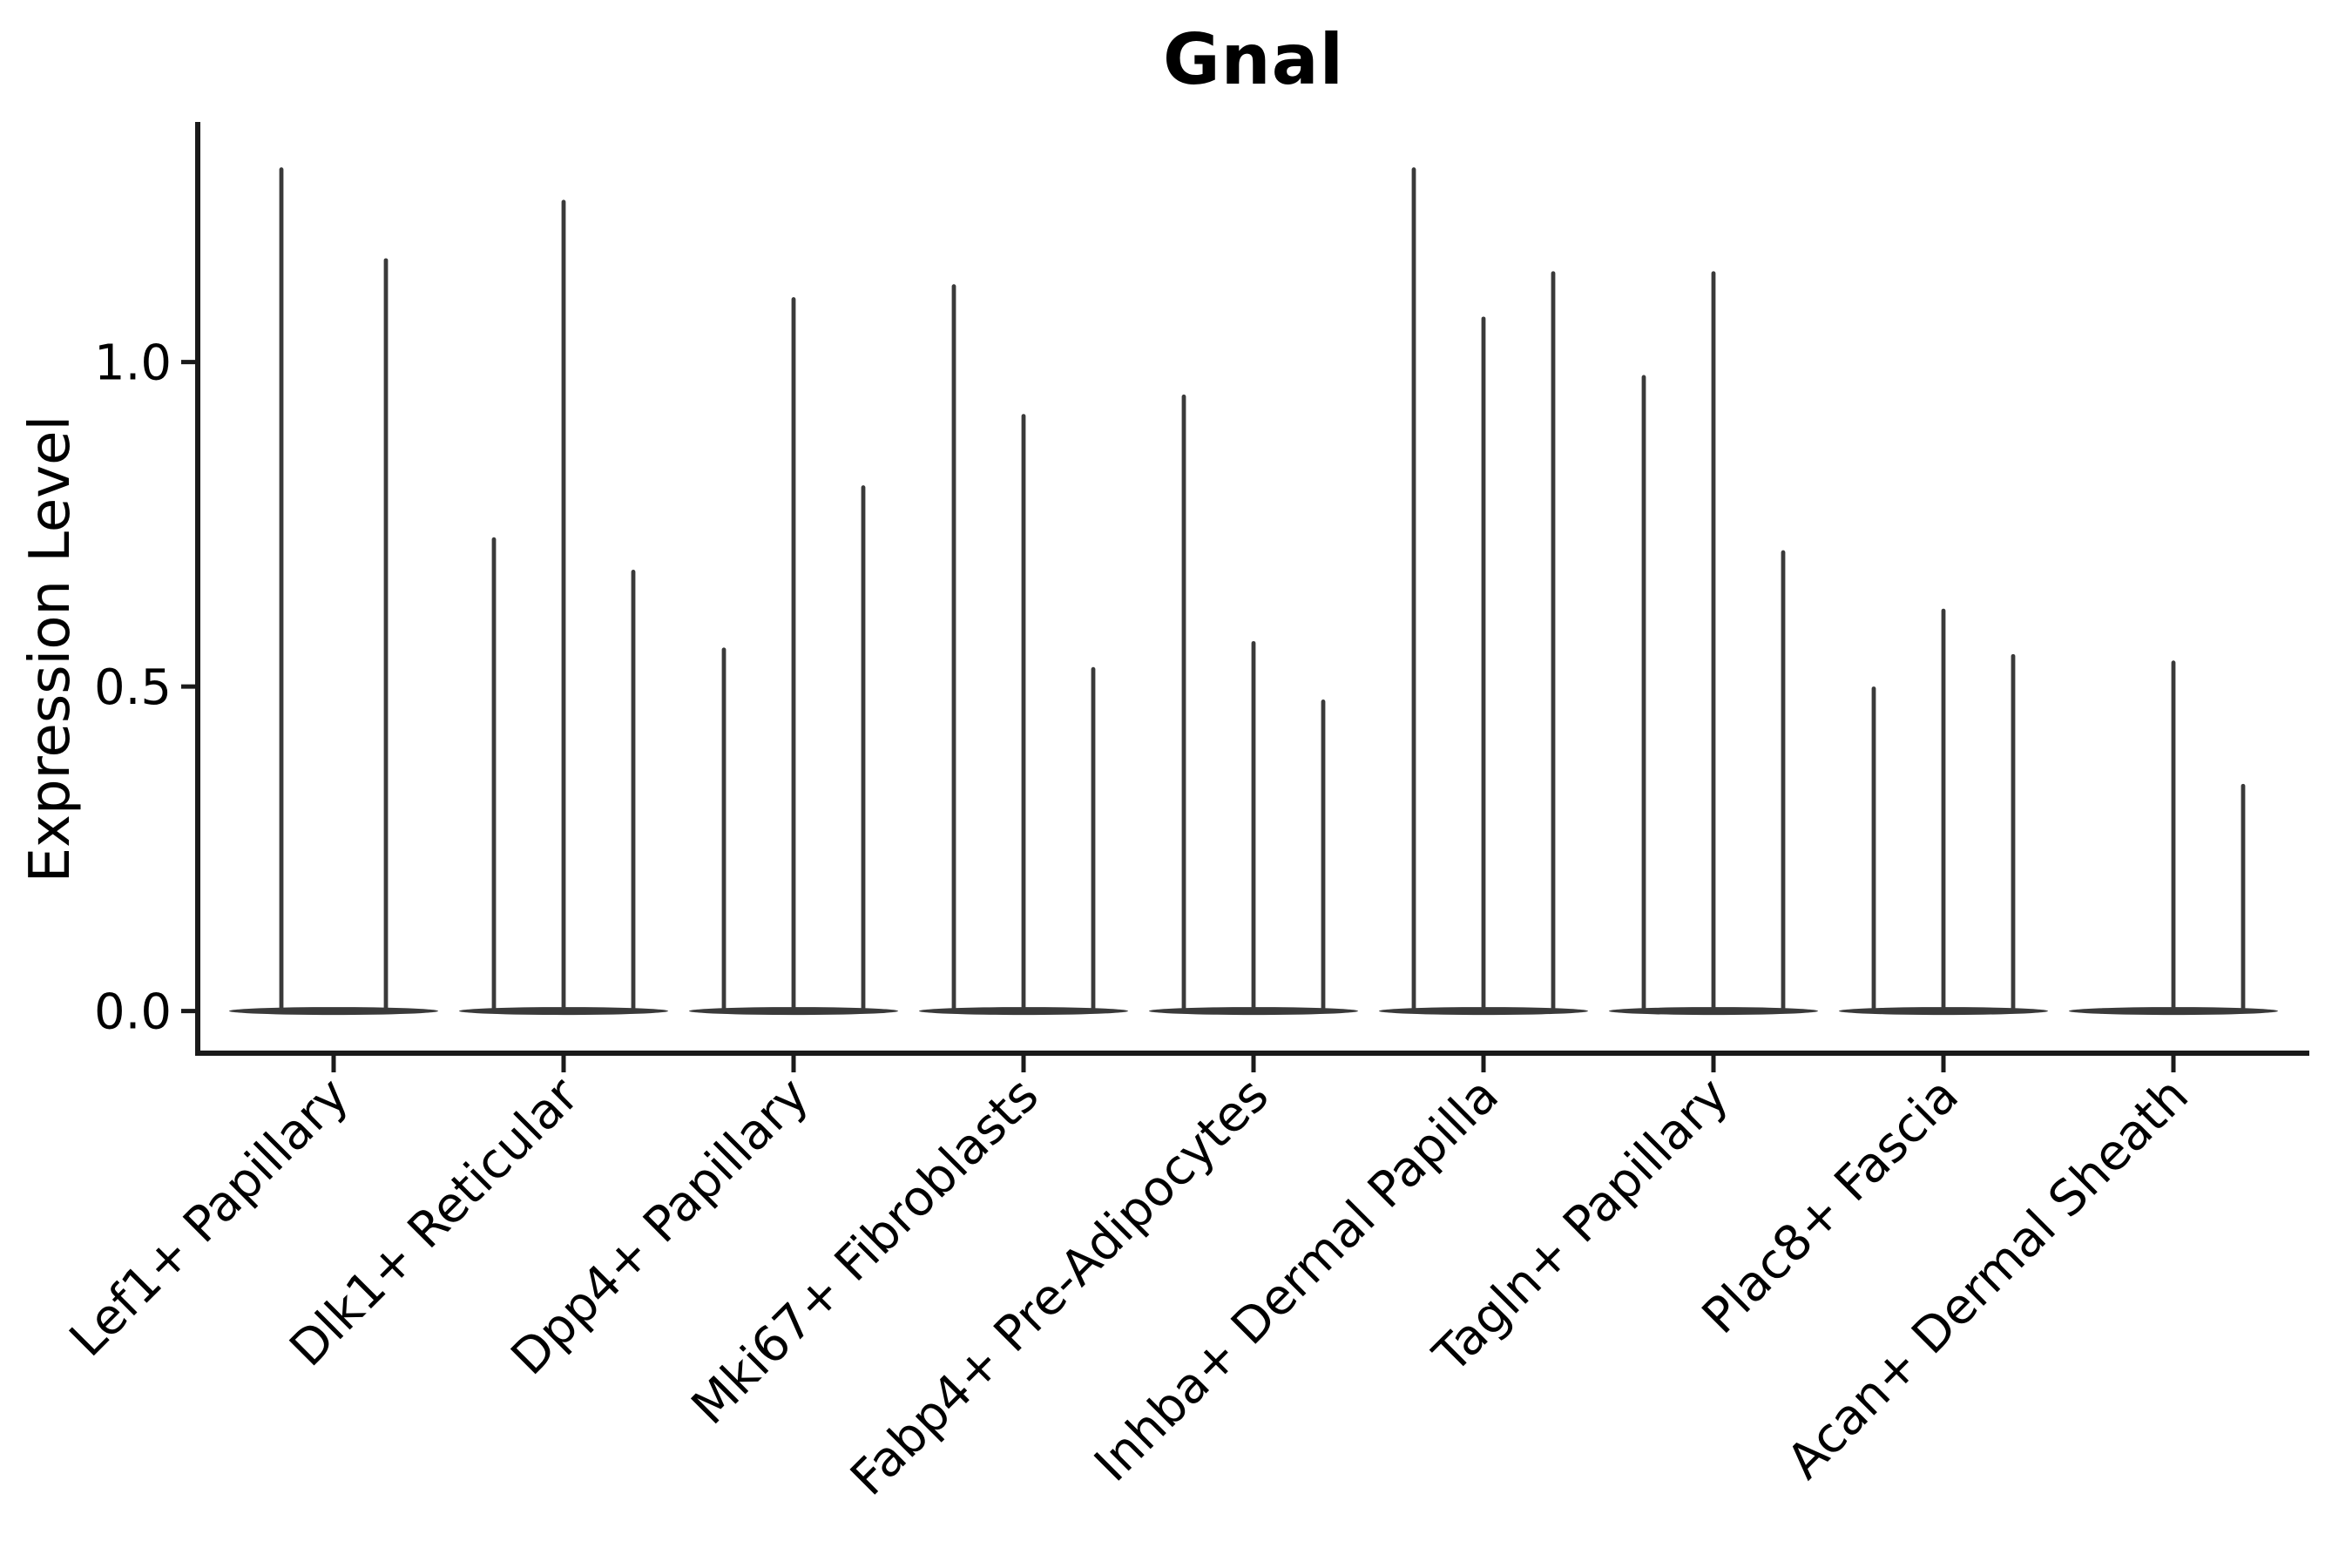 Image resolution: width=2352 pixels, height=1568 pixels. What do you see at coordinates (133, 1013) in the screenshot?
I see `y-tick-label: 0.0` at bounding box center [133, 1013].